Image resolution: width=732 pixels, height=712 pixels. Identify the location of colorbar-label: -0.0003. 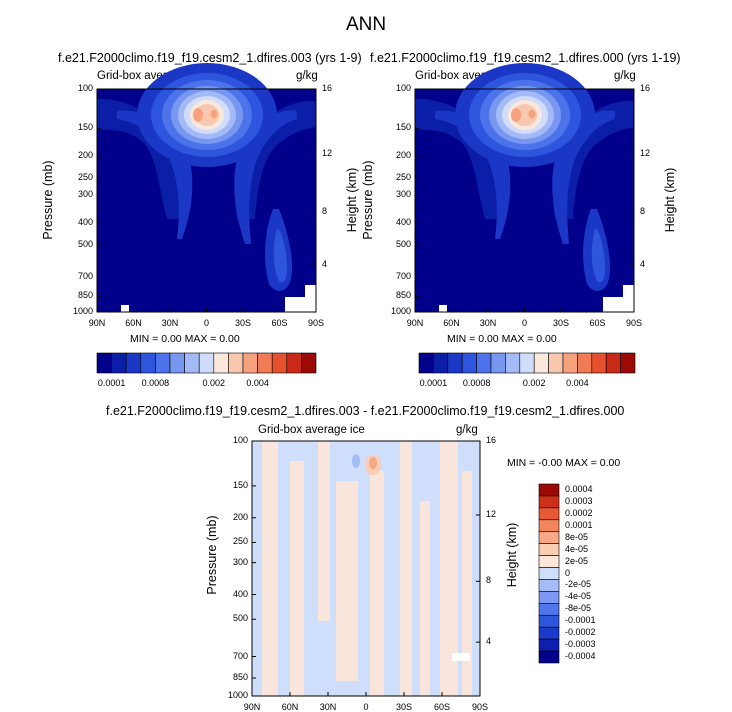
(580, 644).